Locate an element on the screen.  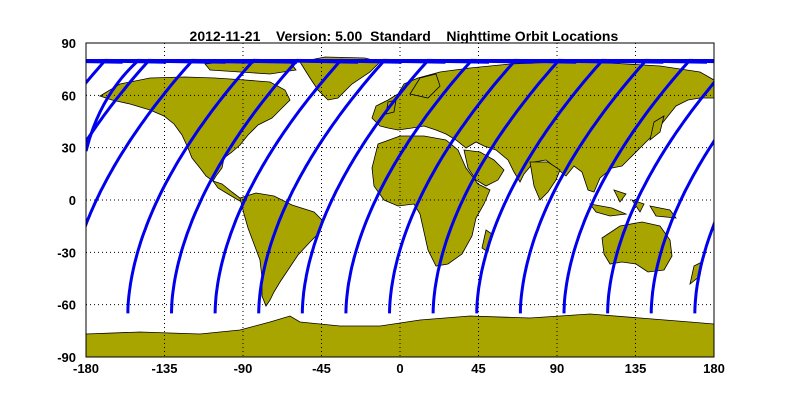
x-tick-label: -90 is located at coordinates (243, 368).